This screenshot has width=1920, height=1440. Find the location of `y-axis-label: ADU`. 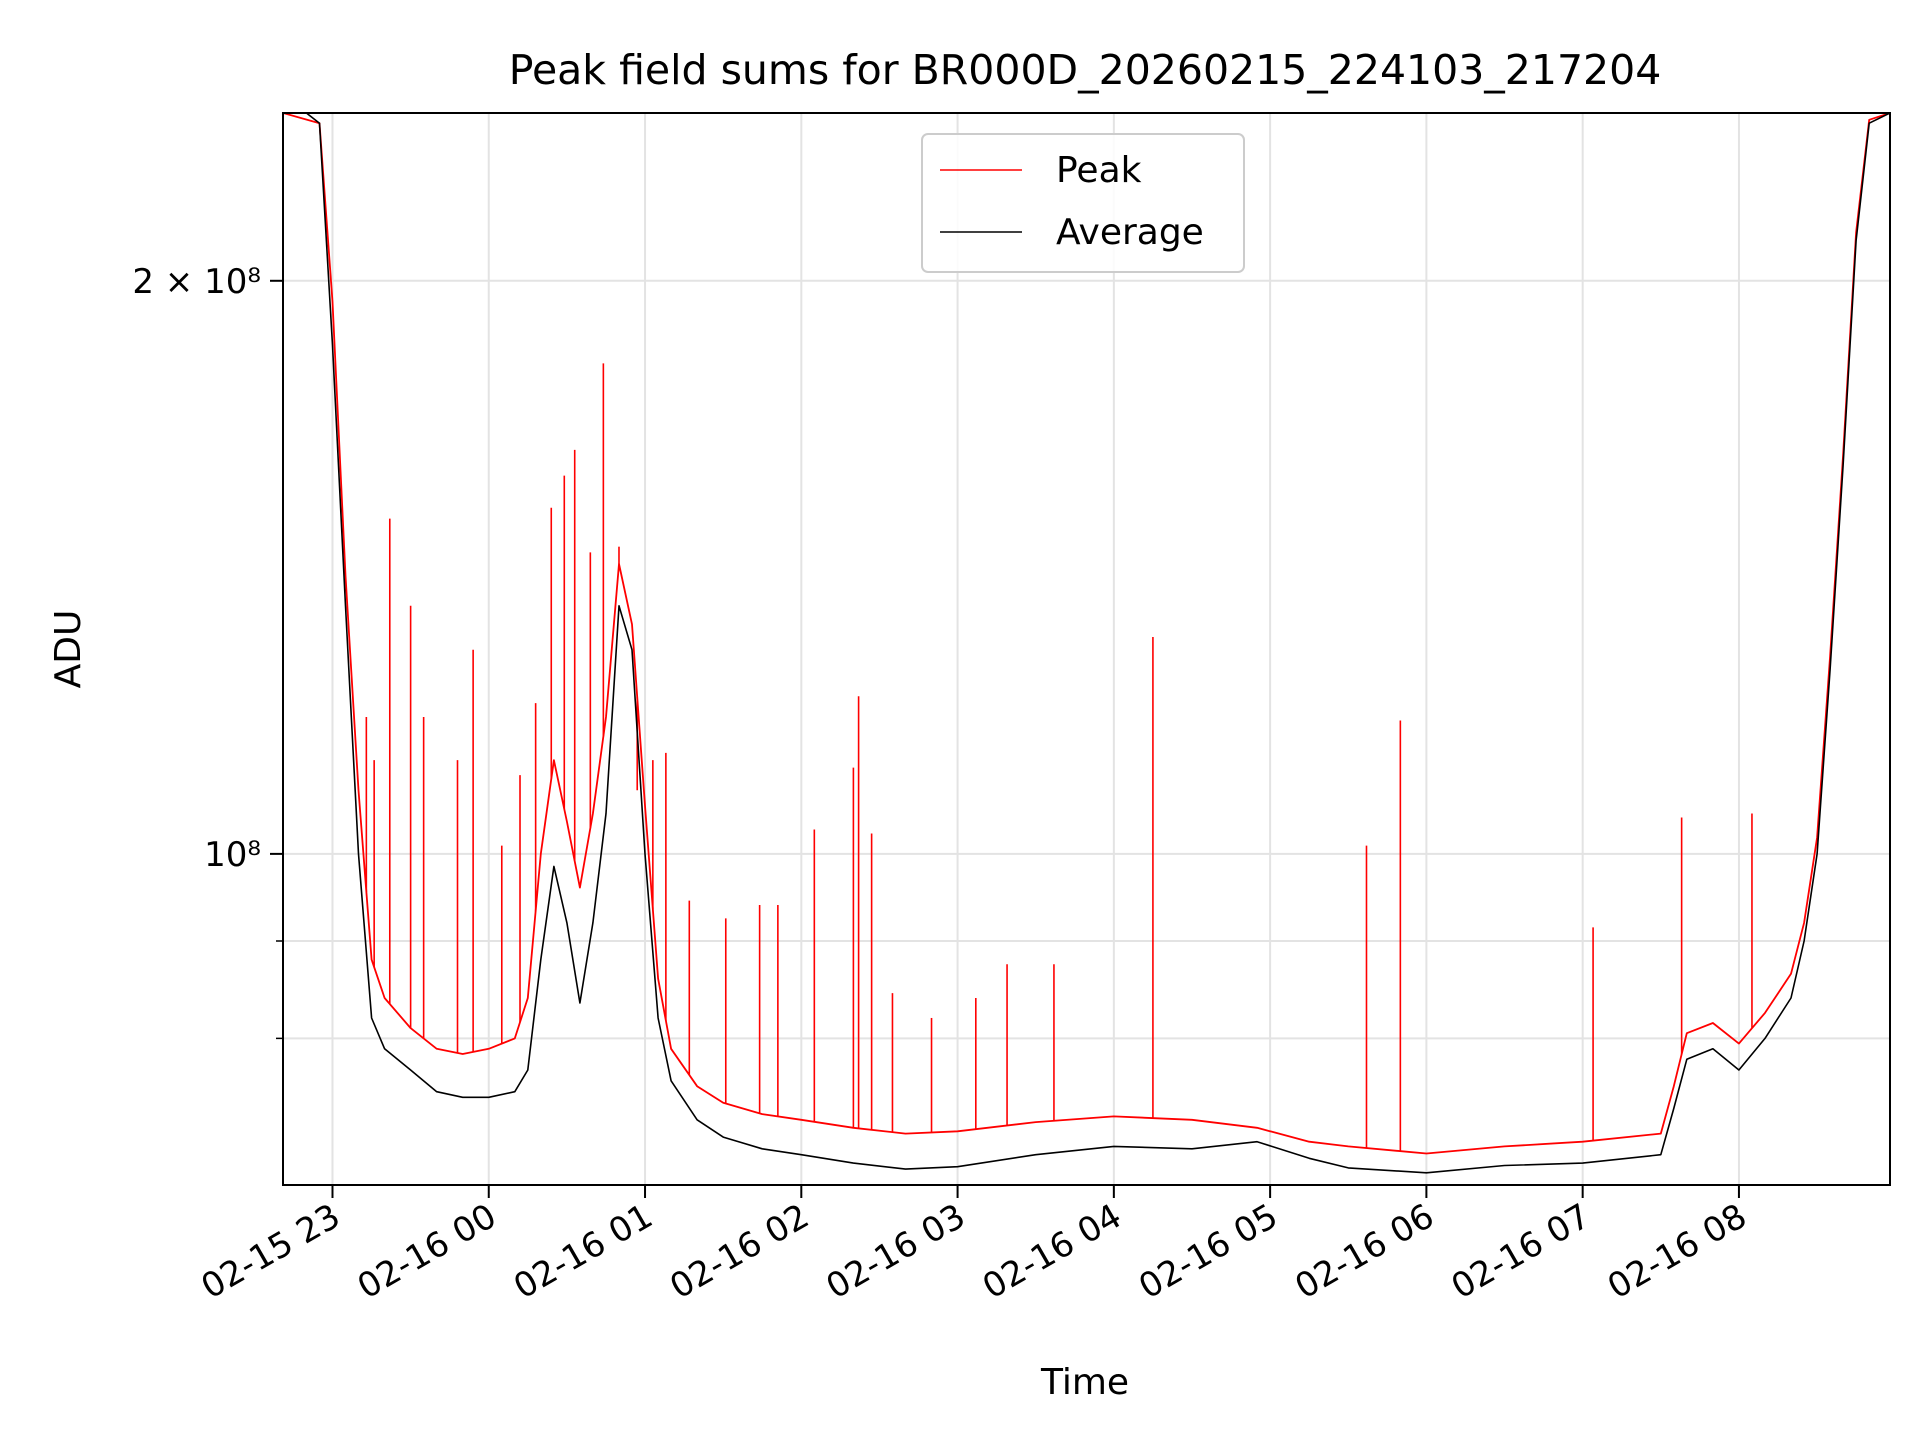

y-axis-label: ADU is located at coordinates (68, 649).